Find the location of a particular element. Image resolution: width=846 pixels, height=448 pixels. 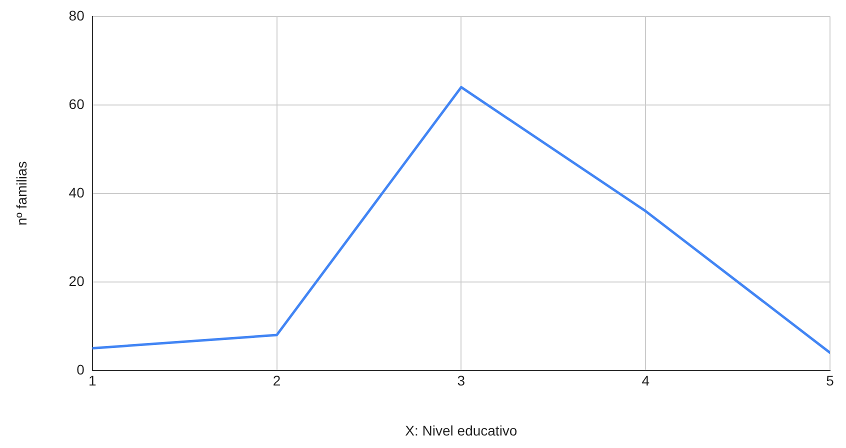

x-tick-label: 3 is located at coordinates (461, 380).